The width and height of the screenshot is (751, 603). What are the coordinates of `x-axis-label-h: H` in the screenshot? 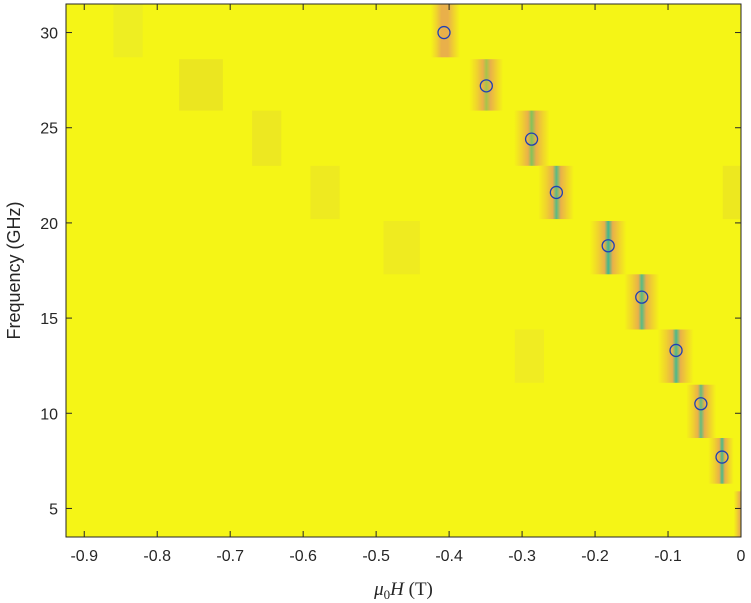 It's located at (397, 589).